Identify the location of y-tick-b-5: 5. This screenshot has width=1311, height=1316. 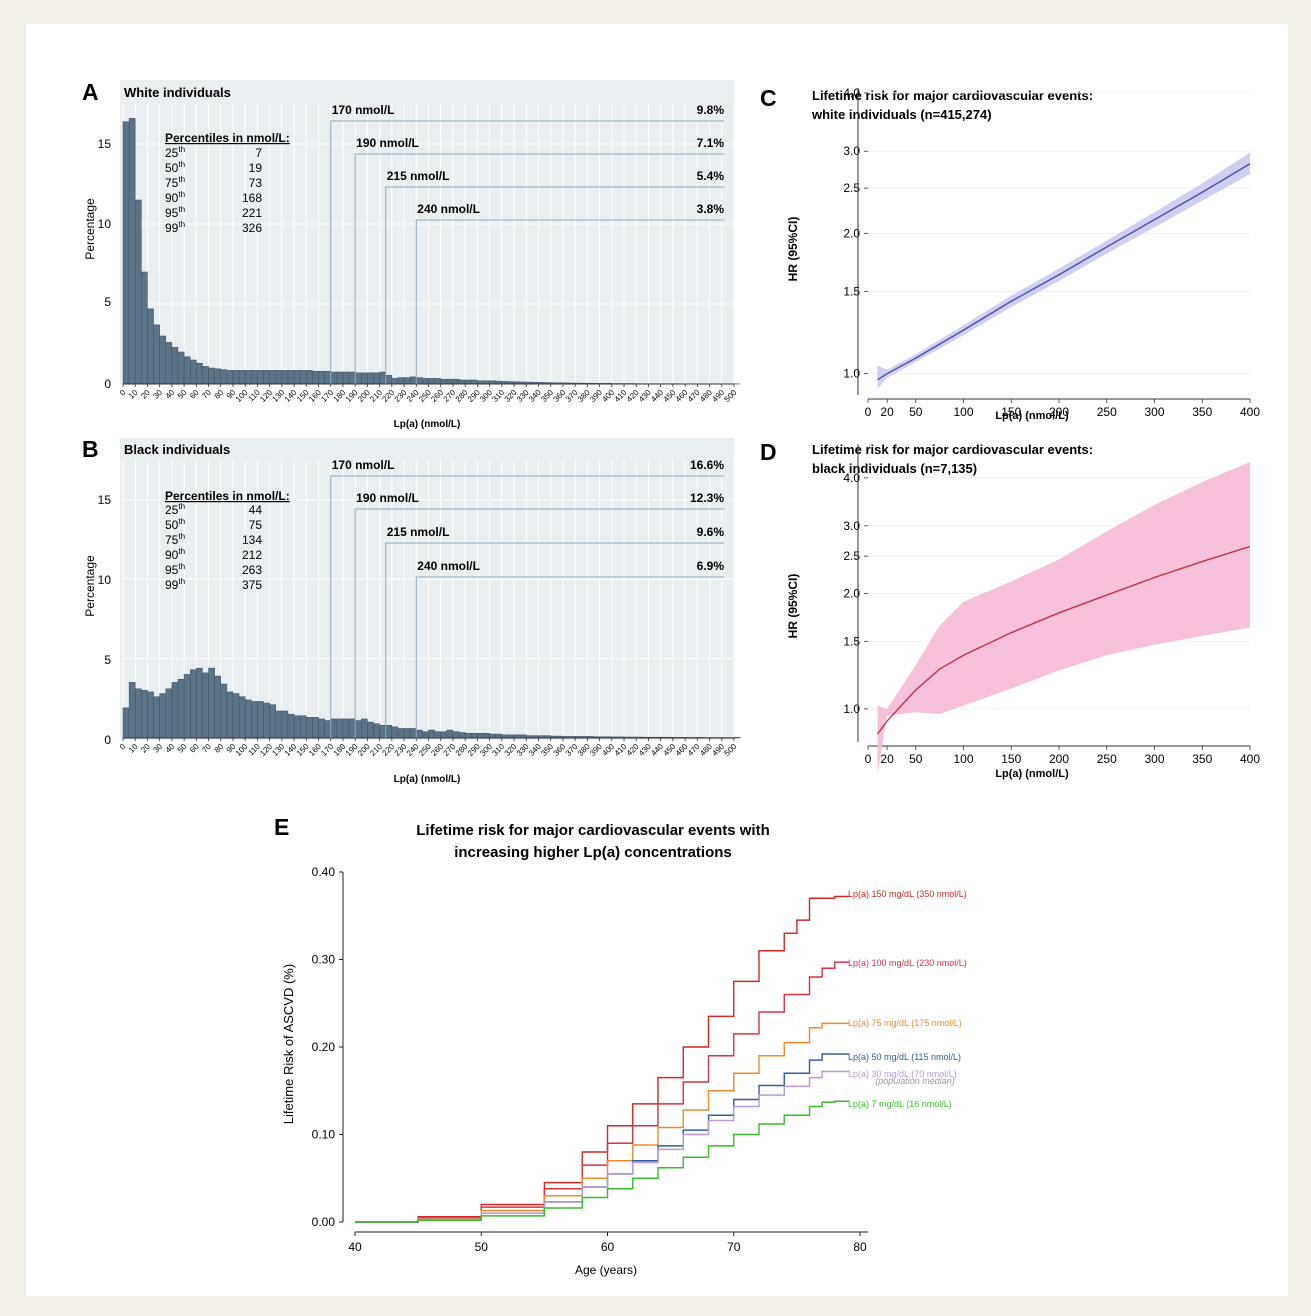
(107, 660).